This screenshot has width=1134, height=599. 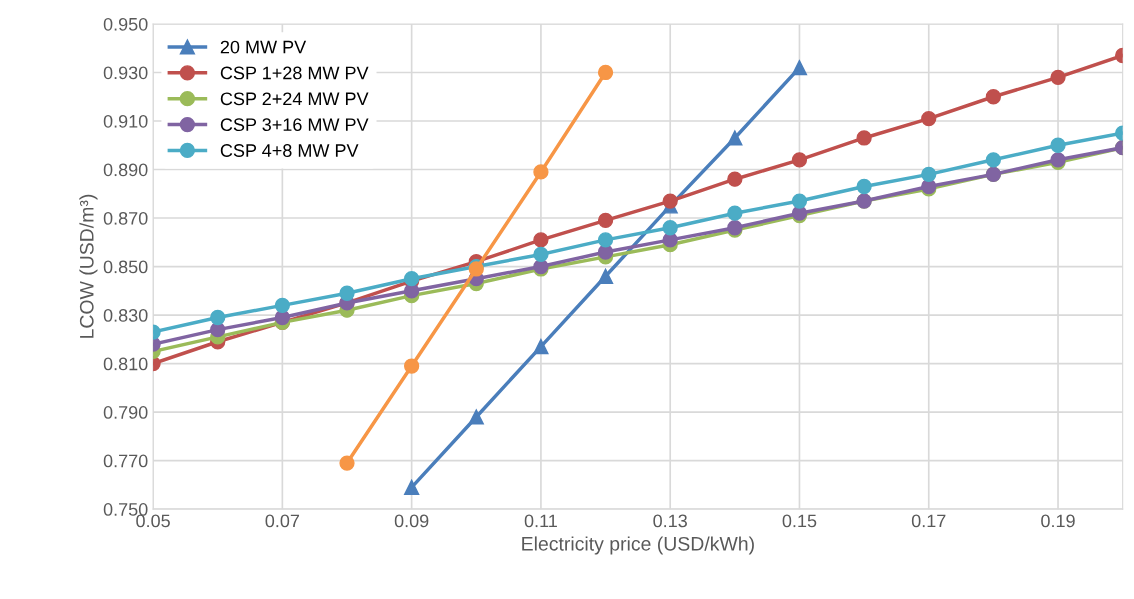 What do you see at coordinates (928, 521) in the screenshot?
I see `x-tick-label: 0.17` at bounding box center [928, 521].